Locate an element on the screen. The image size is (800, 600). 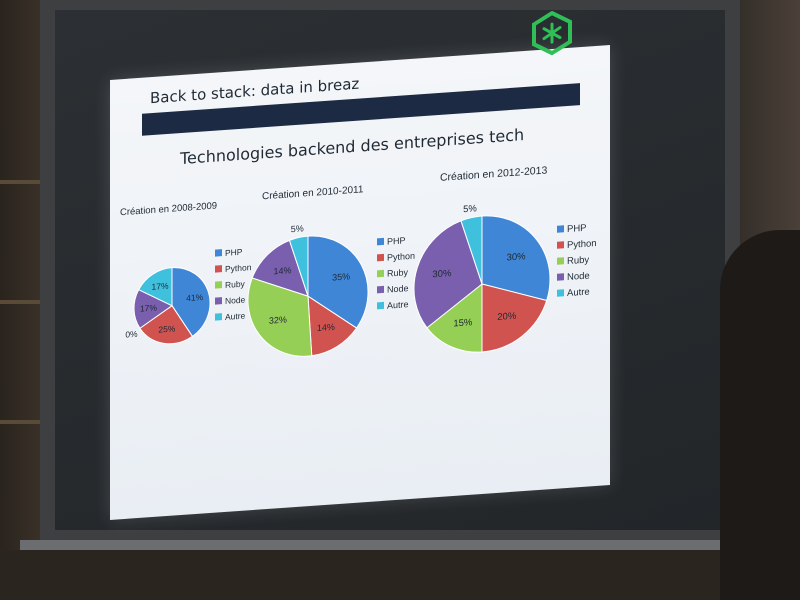
screen-bottom-bar is located at coordinates (400, 545).